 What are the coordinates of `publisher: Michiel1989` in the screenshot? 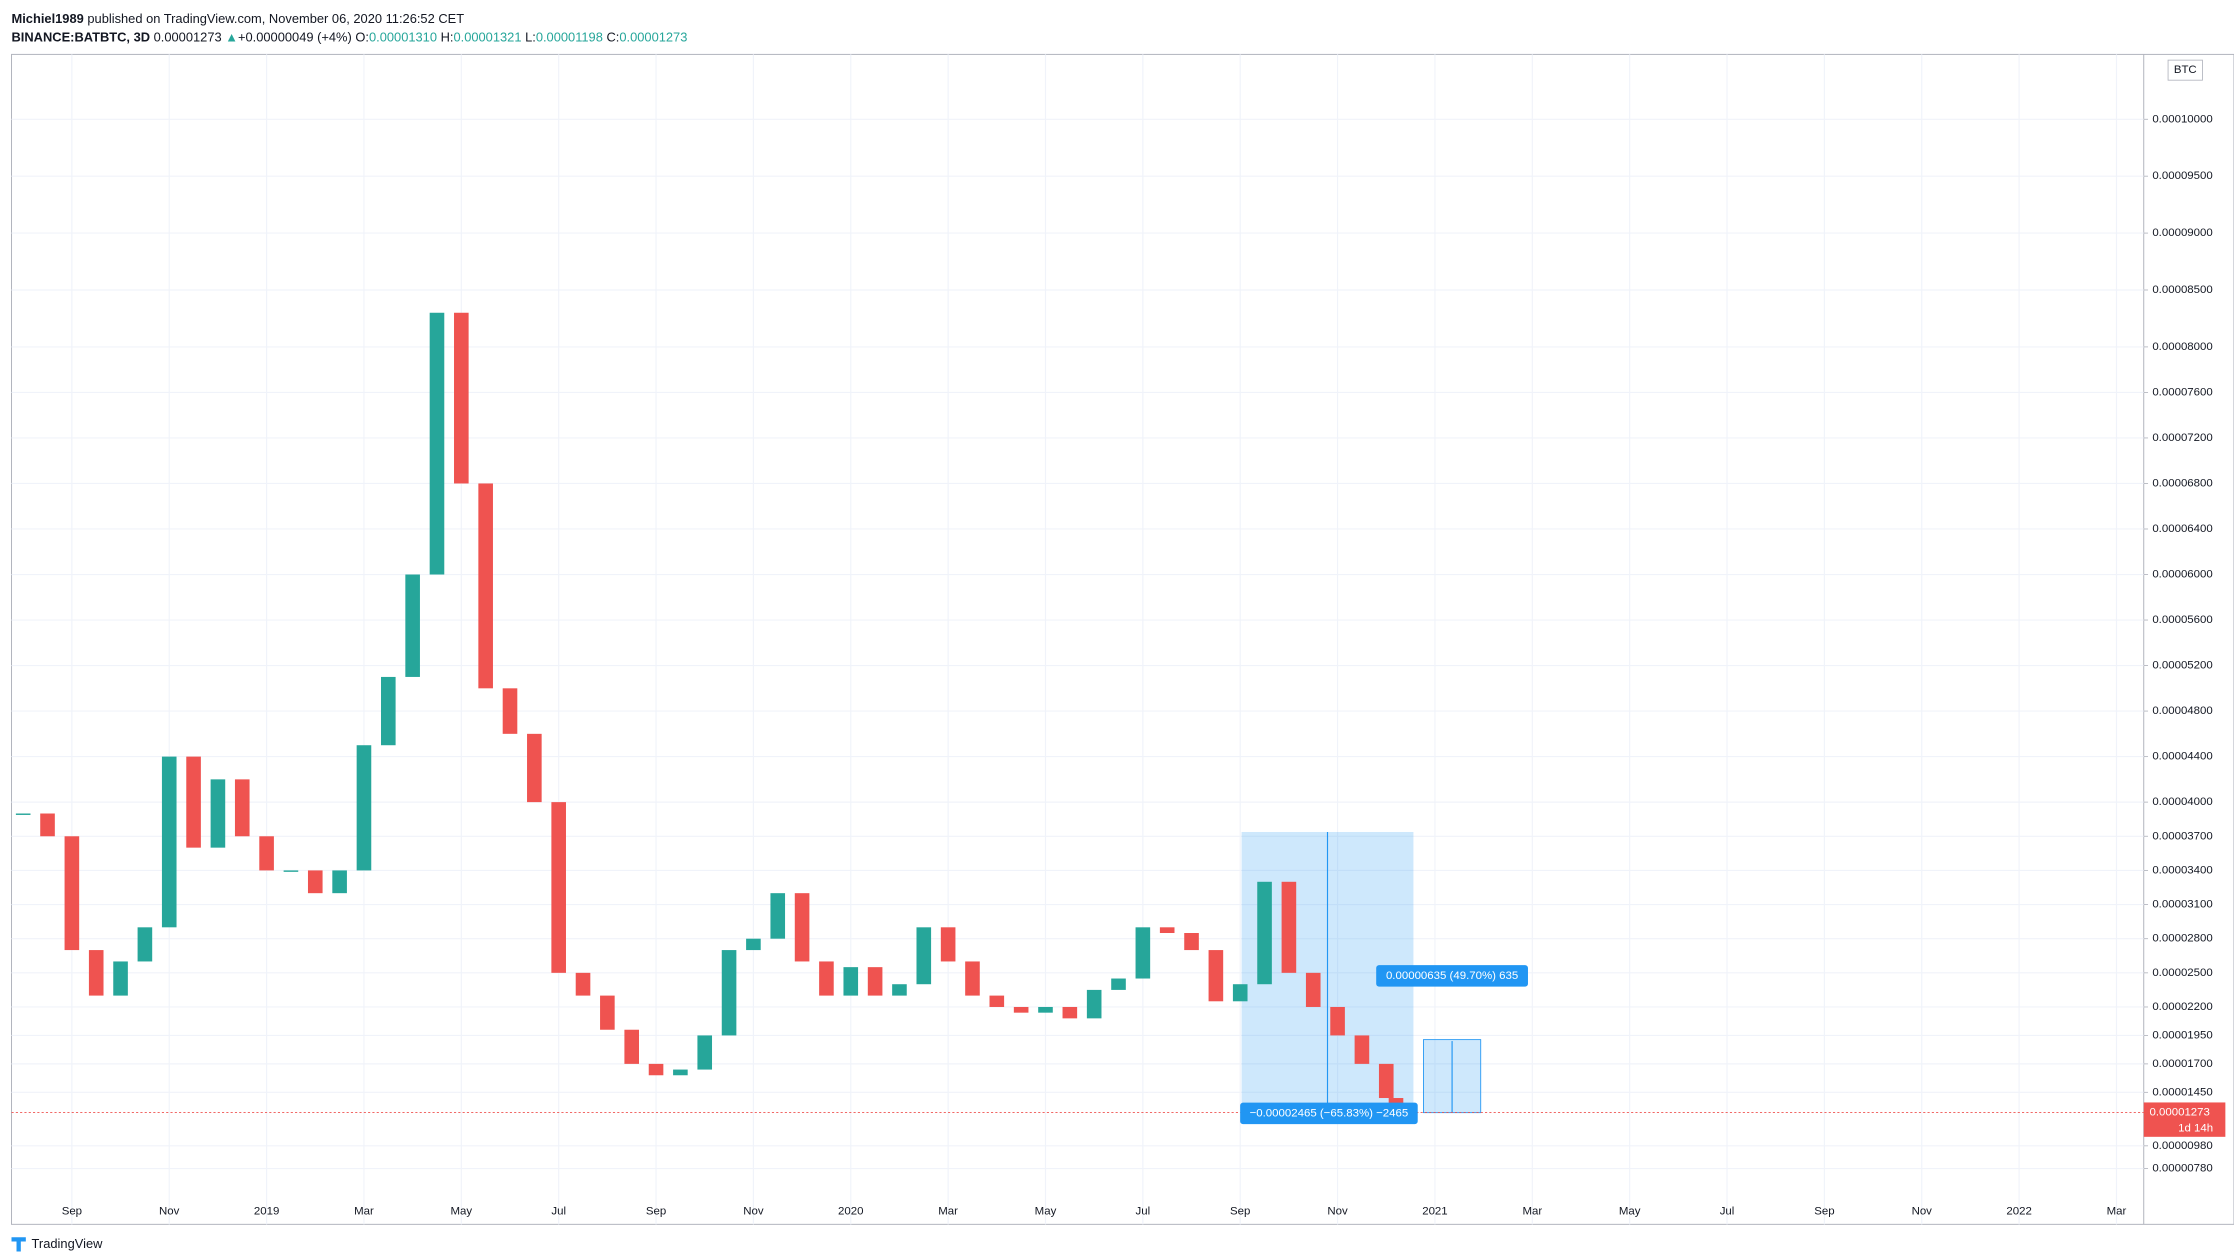 It's located at (48, 18).